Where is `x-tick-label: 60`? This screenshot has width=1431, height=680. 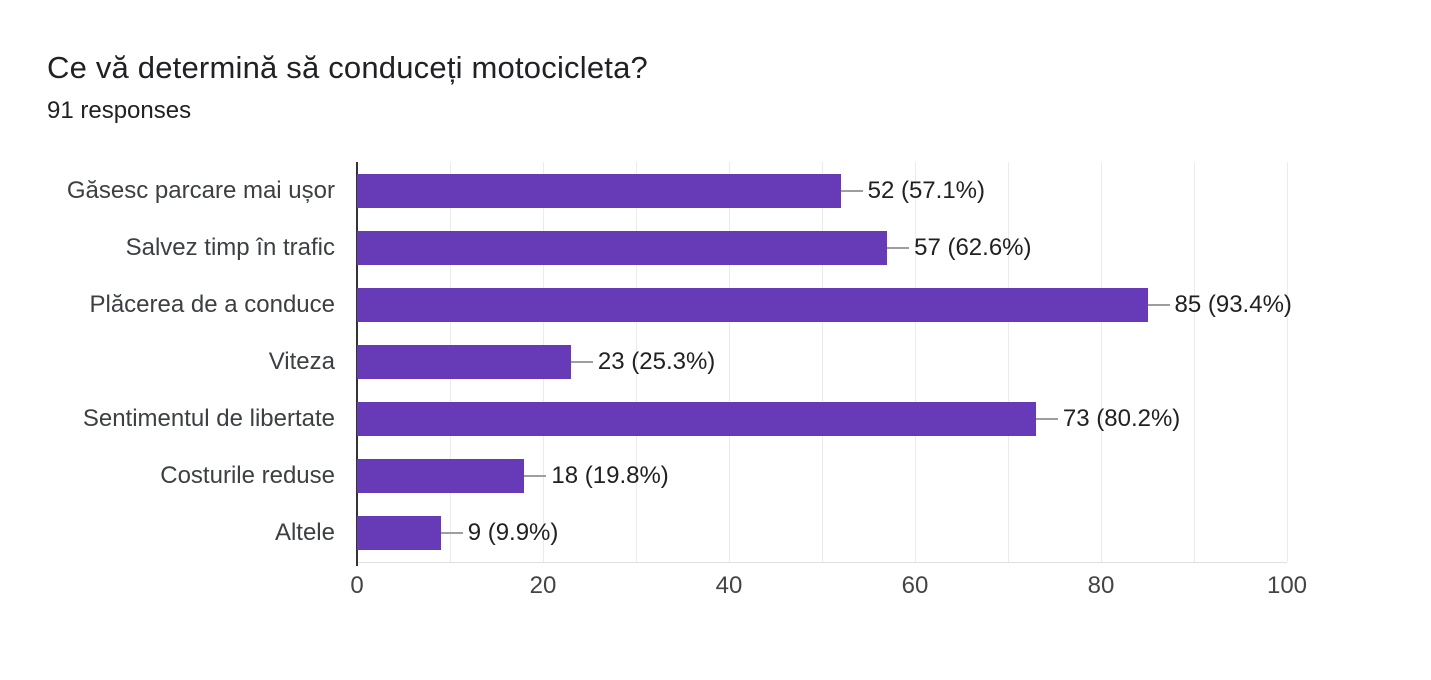 x-tick-label: 60 is located at coordinates (915, 585).